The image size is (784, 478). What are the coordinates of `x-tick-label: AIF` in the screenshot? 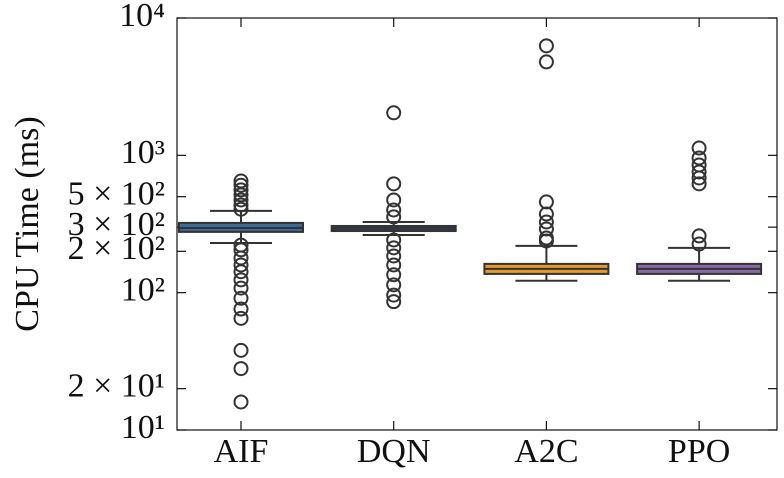 It's located at (241, 451).